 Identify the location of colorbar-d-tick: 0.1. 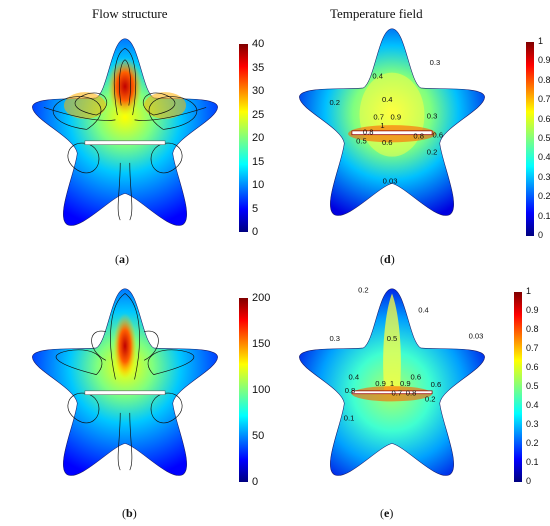
(544, 215).